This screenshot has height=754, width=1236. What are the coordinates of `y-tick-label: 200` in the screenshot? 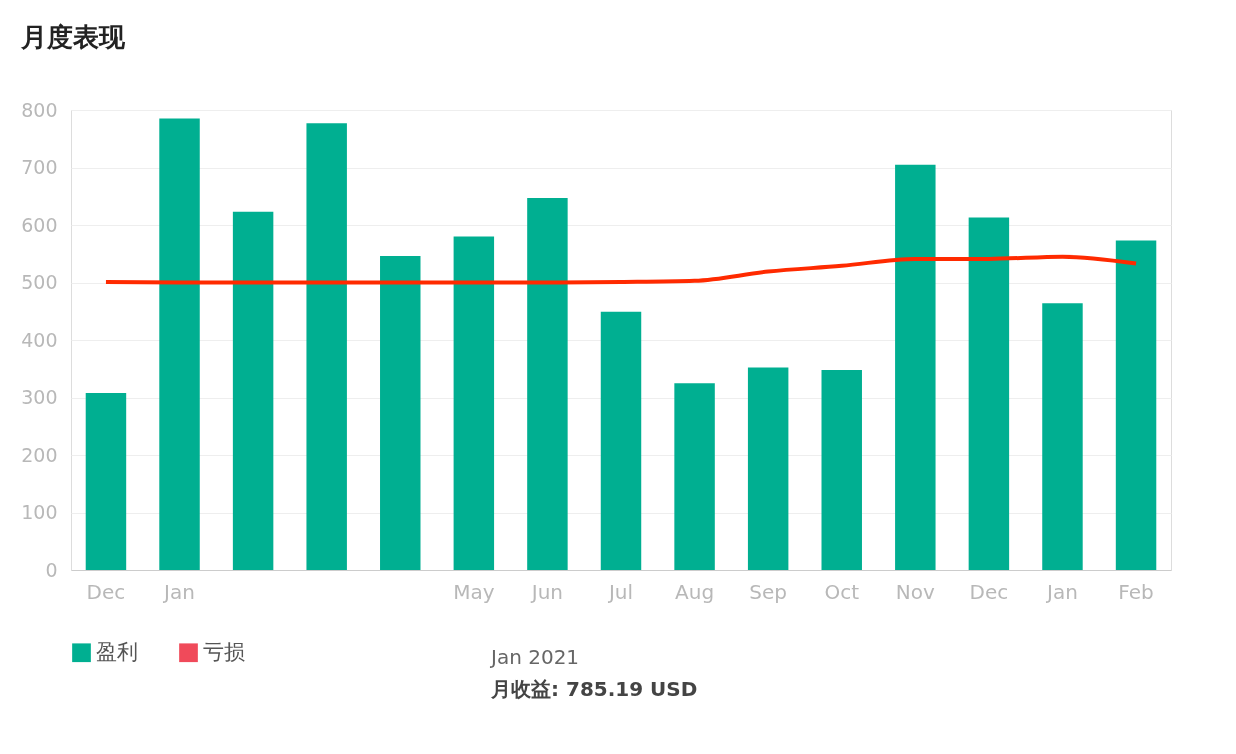 It's located at (39, 454).